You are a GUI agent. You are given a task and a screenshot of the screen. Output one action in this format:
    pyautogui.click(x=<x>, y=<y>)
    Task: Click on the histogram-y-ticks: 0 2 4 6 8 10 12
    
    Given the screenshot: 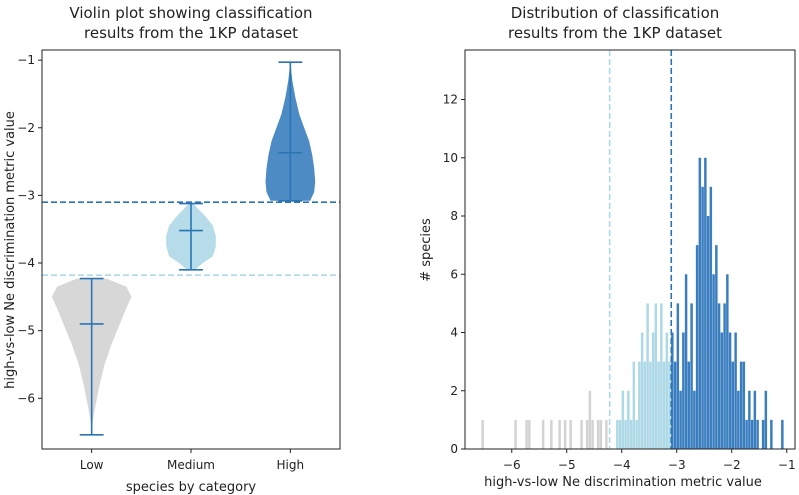 What is the action you would take?
    pyautogui.click(x=454, y=274)
    